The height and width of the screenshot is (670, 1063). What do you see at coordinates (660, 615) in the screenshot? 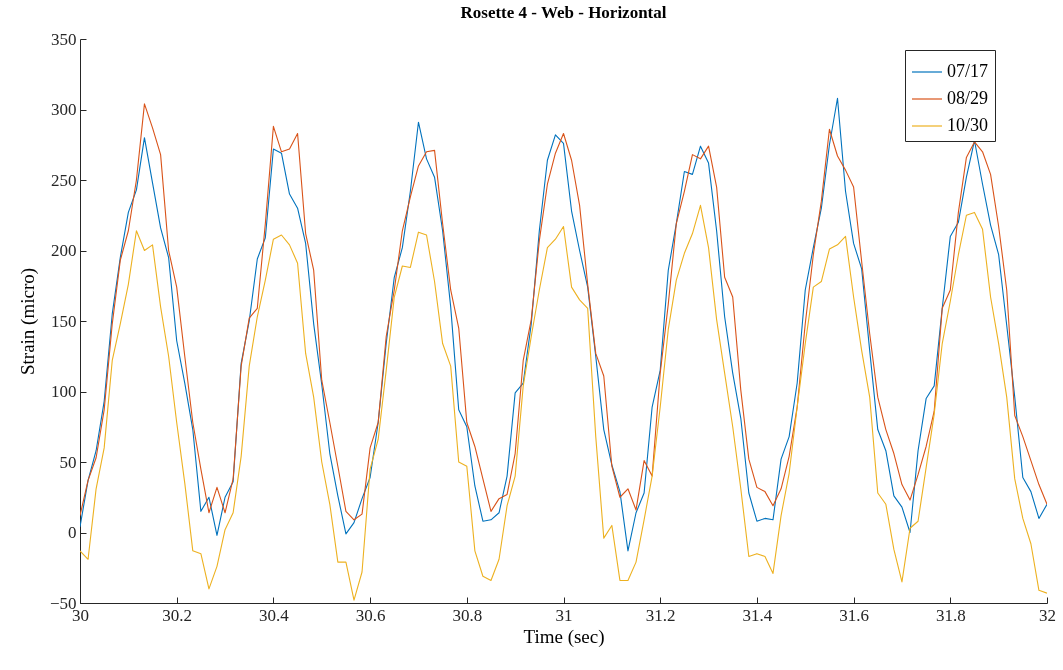
I see `x-tick-label: 31.2` at bounding box center [660, 615].